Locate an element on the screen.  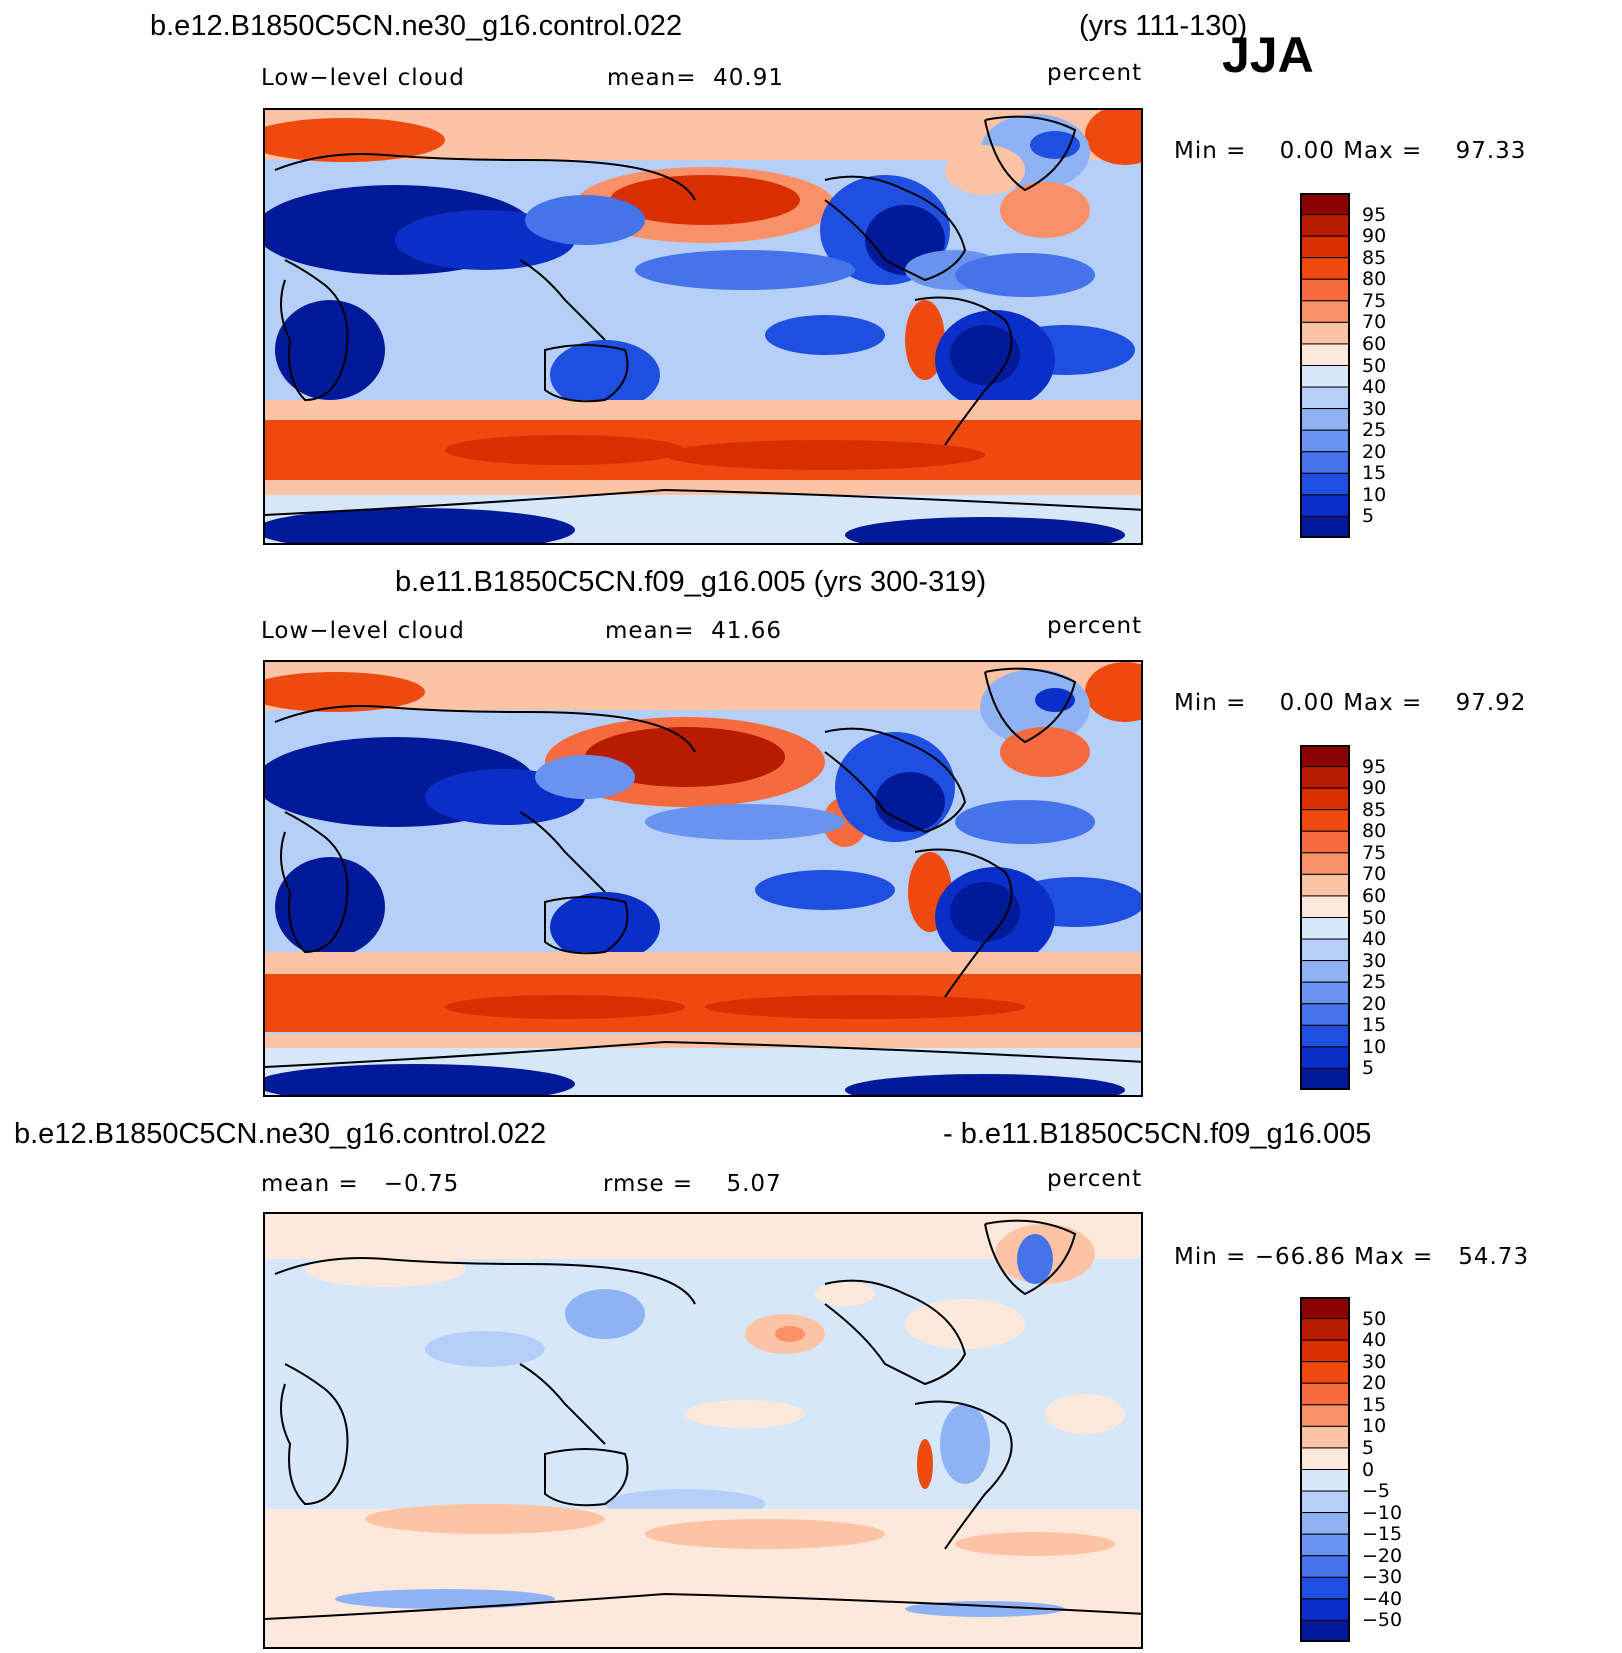
colorbar-tick-label: 20 is located at coordinates (1374, 1383).